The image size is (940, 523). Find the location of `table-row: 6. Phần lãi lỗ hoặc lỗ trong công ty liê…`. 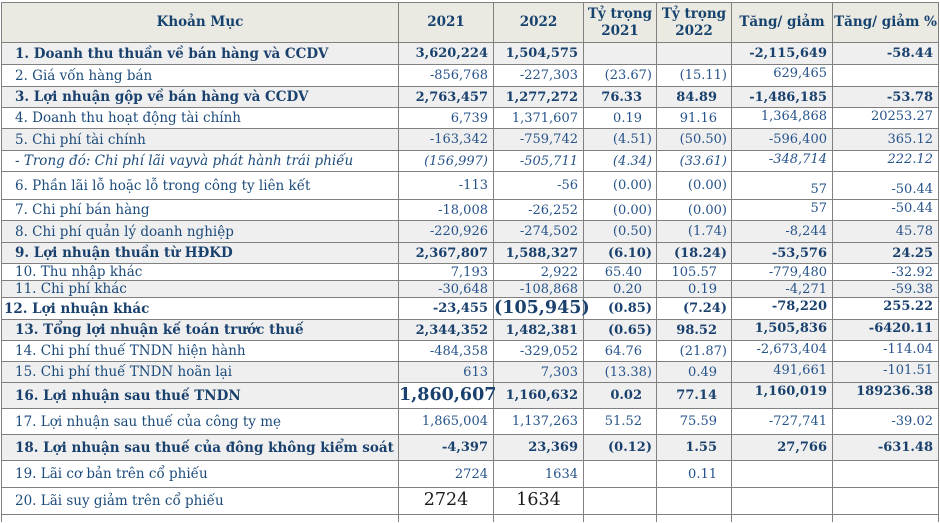

table-row: 6. Phần lãi lỗ hoặc lỗ trong công ty liê… is located at coordinates (470, 185).